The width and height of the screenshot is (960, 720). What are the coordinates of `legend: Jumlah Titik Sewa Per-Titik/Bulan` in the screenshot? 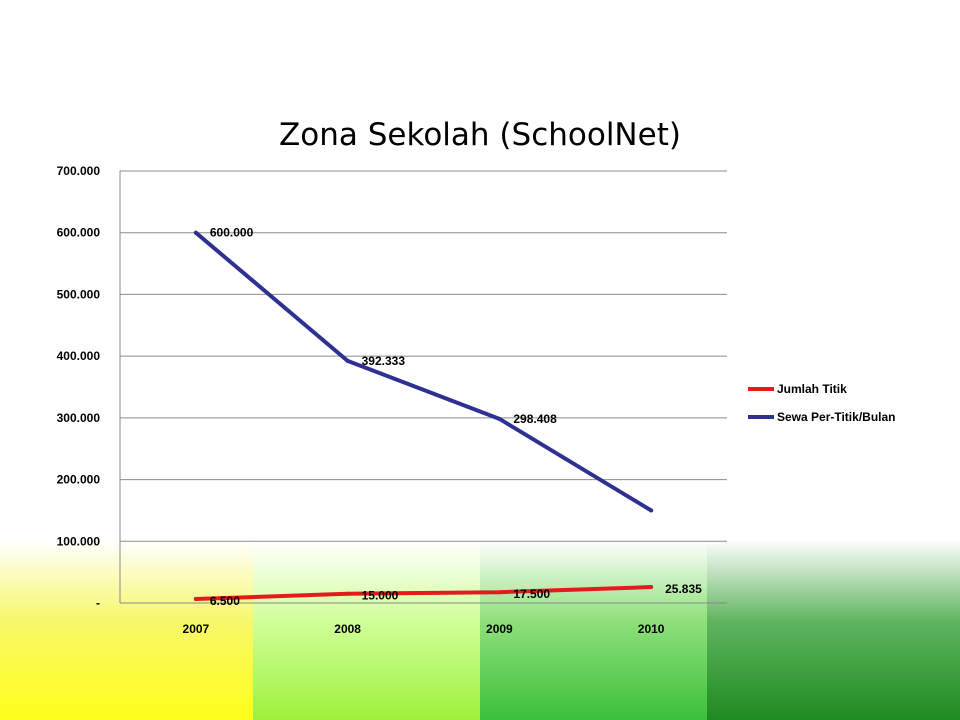 It's located at (821, 403).